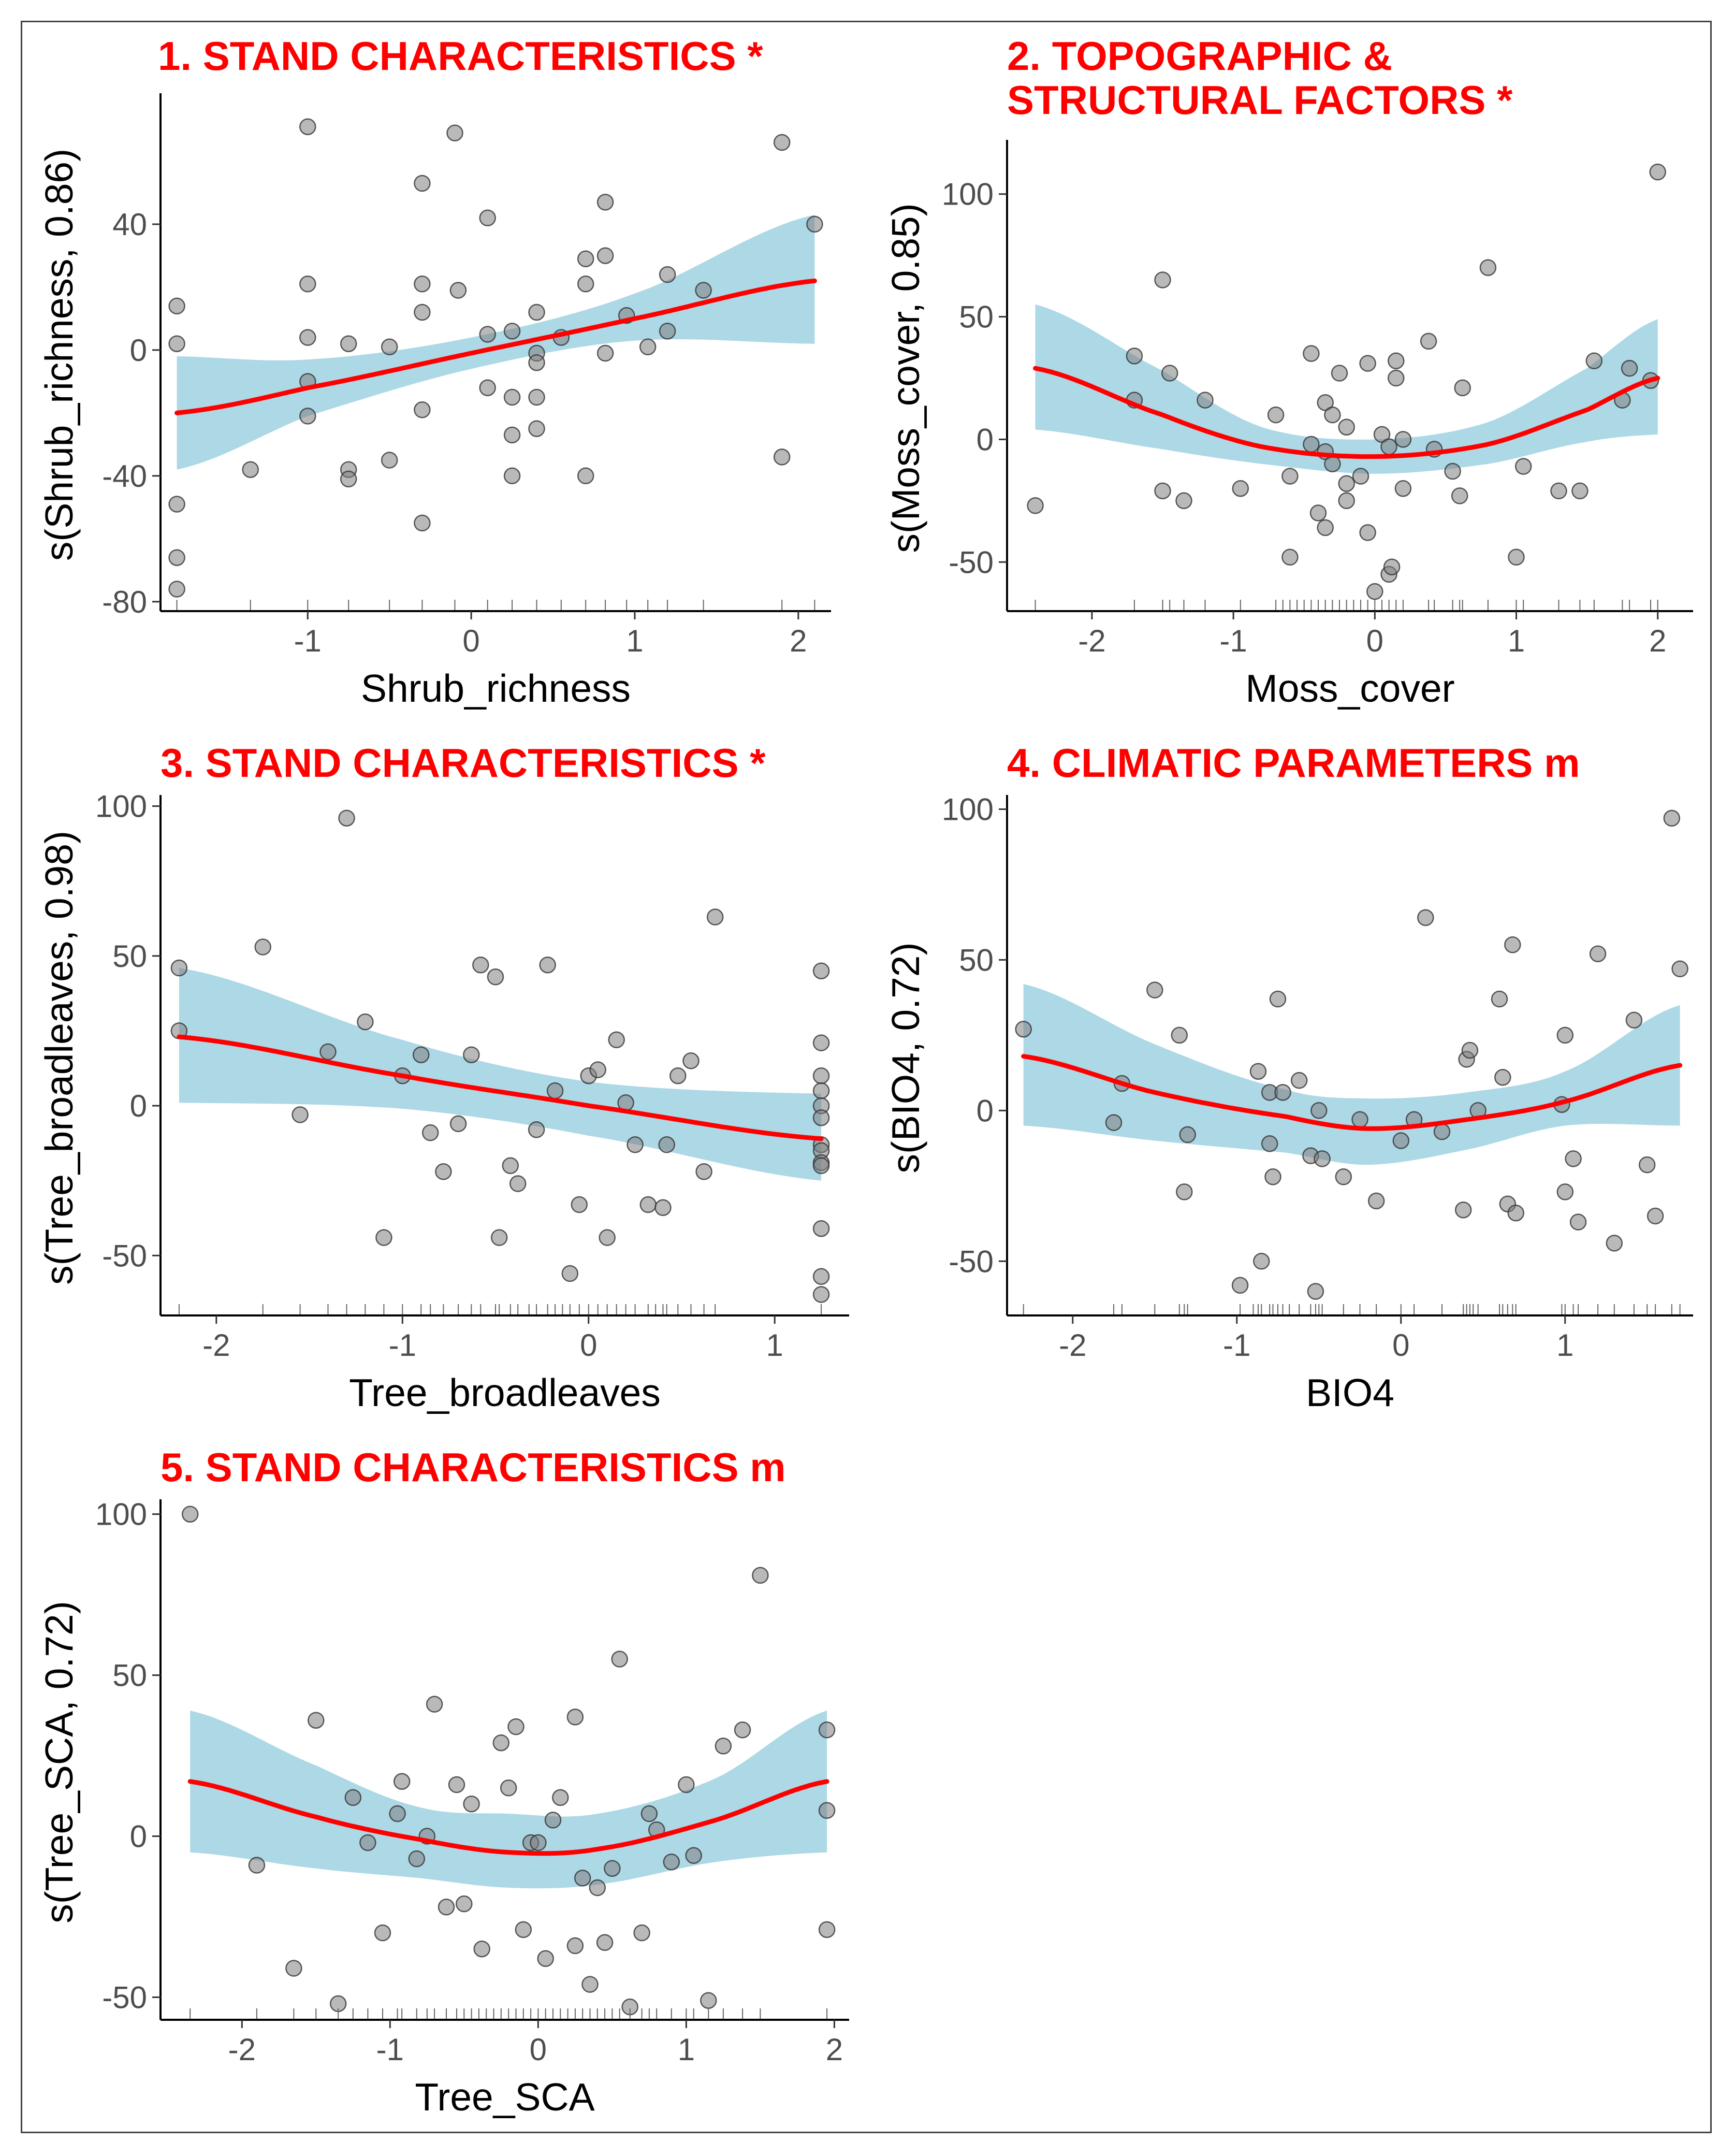  What do you see at coordinates (1350, 1392) in the screenshot?
I see `x-axis-label: BIO4` at bounding box center [1350, 1392].